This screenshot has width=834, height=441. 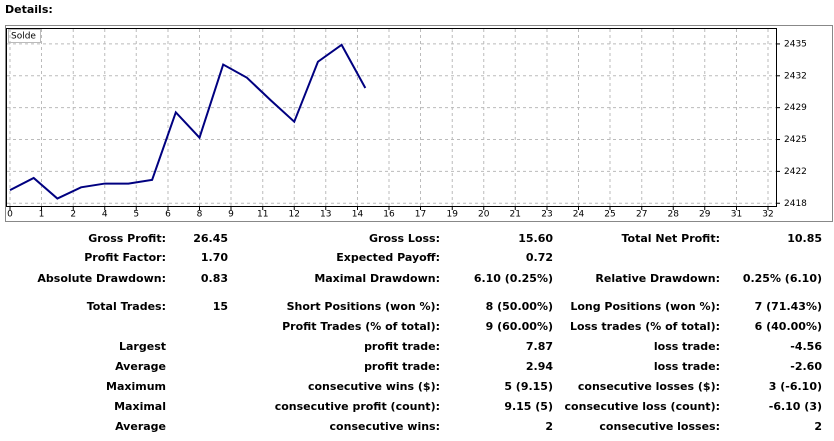 I want to click on legend-label: Solde, so click(x=23, y=37).